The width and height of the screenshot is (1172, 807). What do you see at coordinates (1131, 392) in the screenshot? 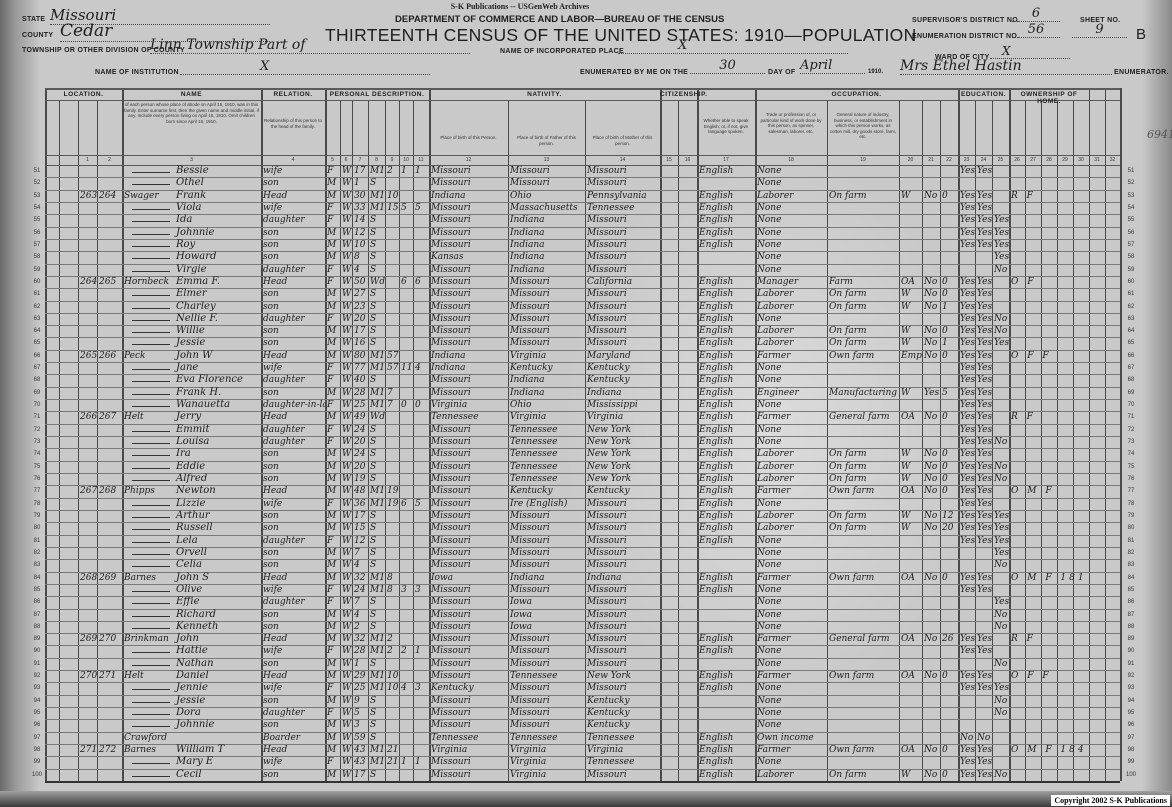
I see `line-number-right: 69` at bounding box center [1131, 392].